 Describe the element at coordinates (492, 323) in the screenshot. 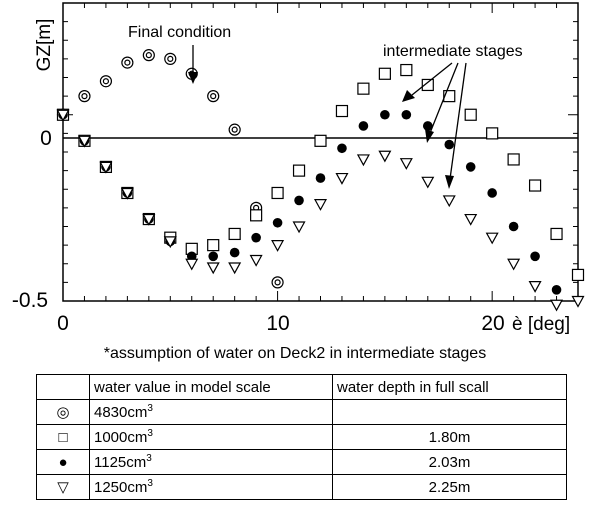

I see `x-tick-label-20: 20` at that location.